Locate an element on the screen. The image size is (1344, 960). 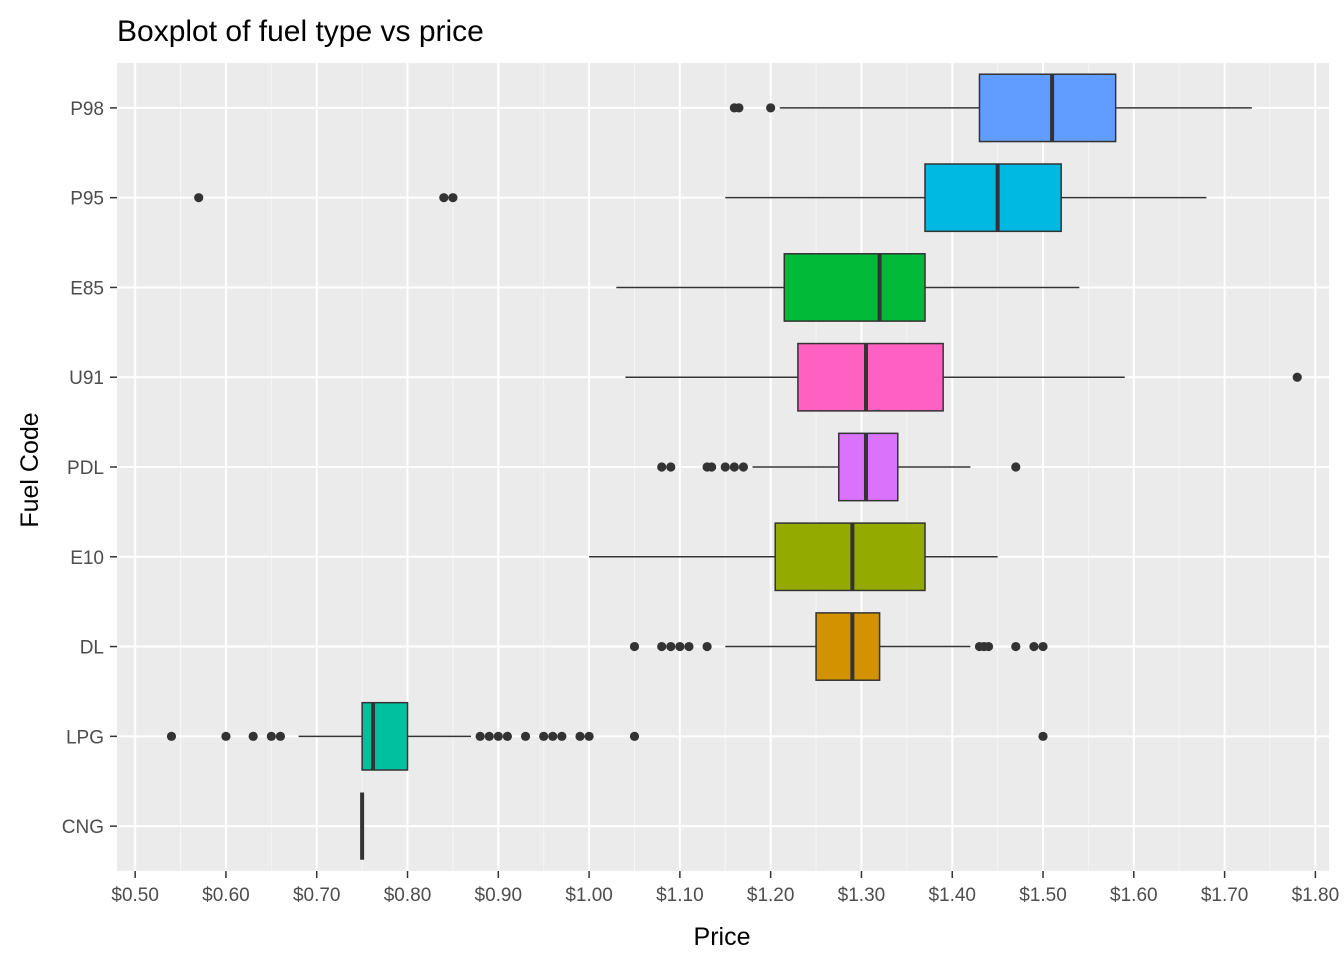
x-tick-label: $0.90 is located at coordinates (499, 895).